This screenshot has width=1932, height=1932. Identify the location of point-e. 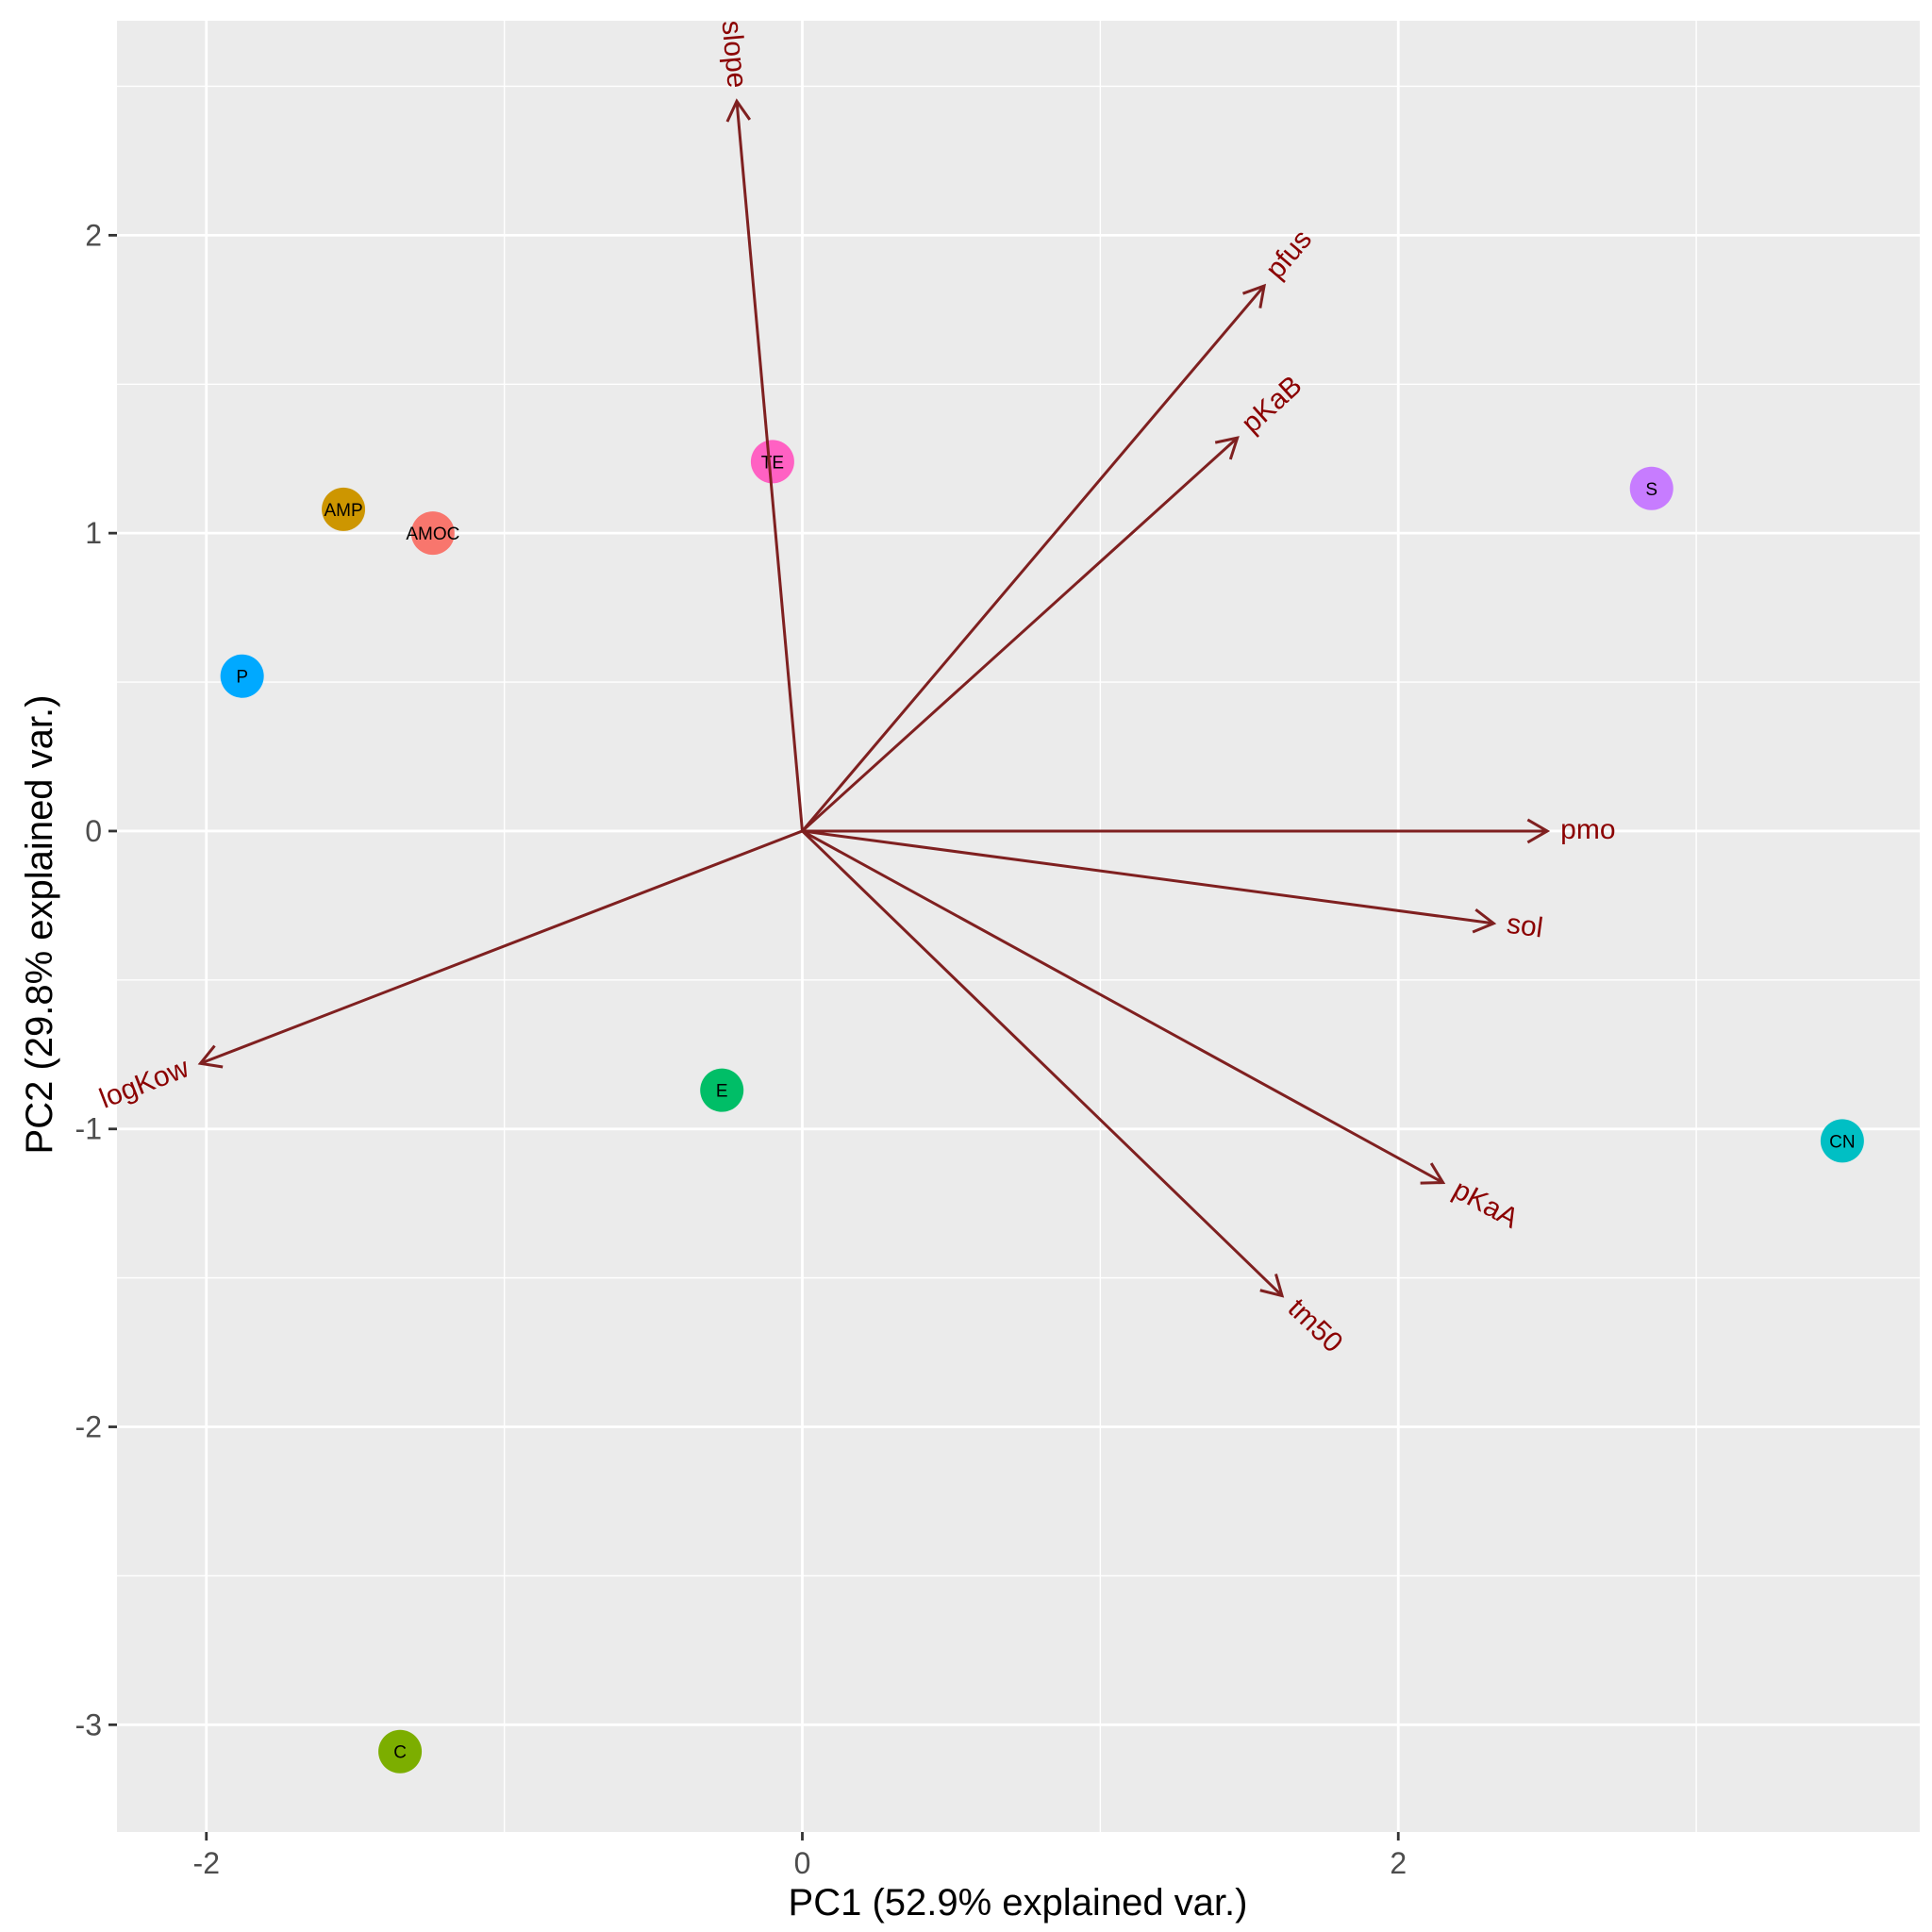
(722, 1090).